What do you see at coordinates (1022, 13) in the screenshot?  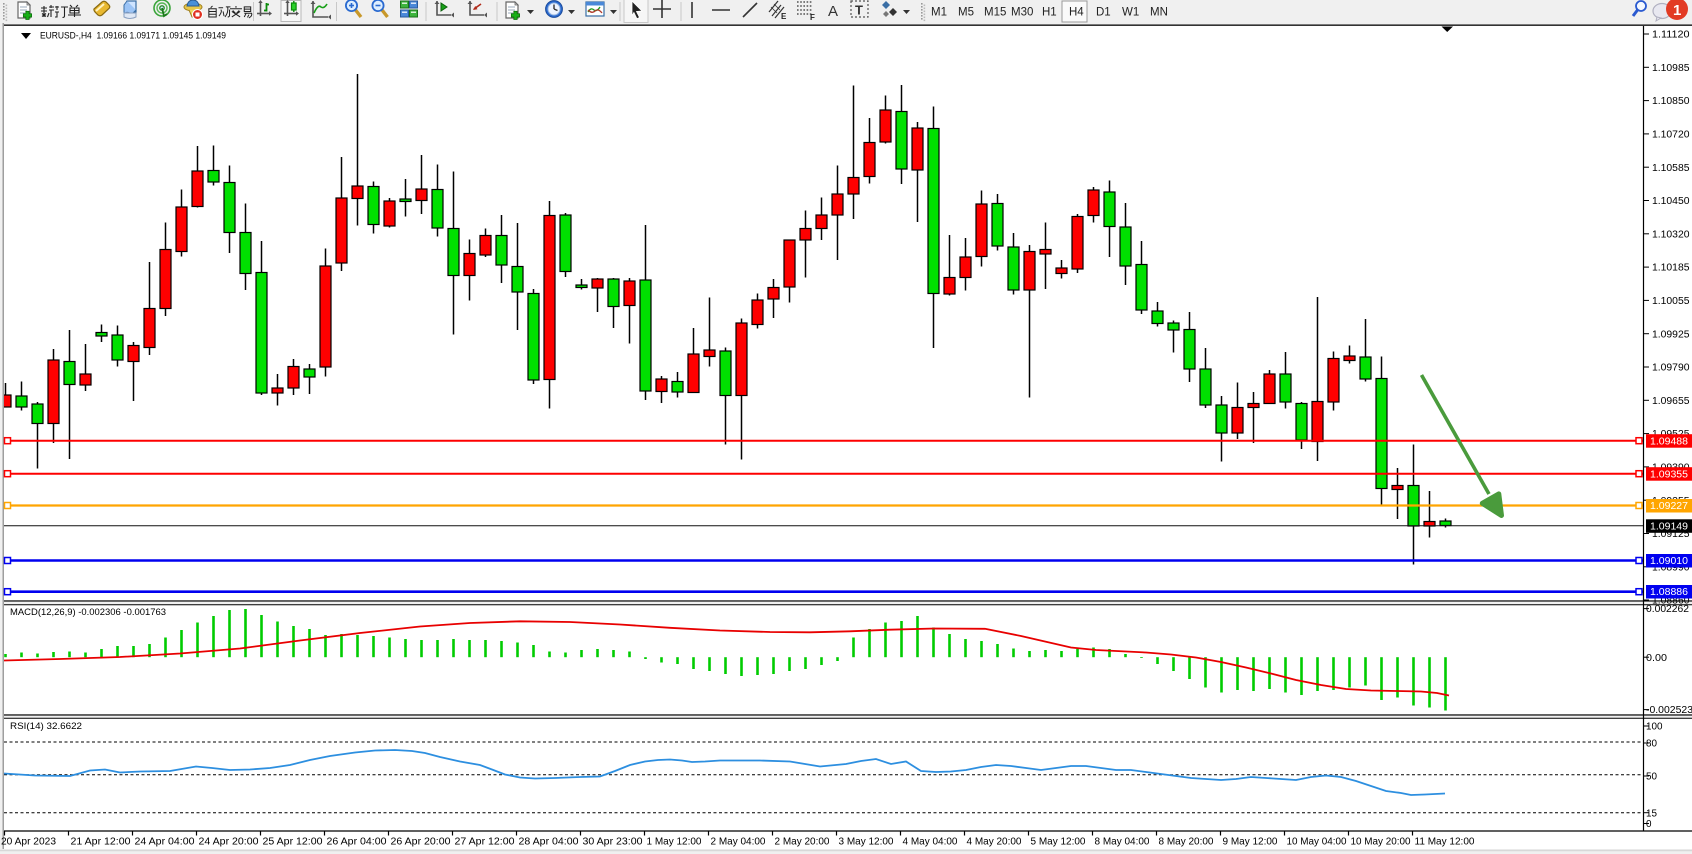 I see `svg-text: M30` at bounding box center [1022, 13].